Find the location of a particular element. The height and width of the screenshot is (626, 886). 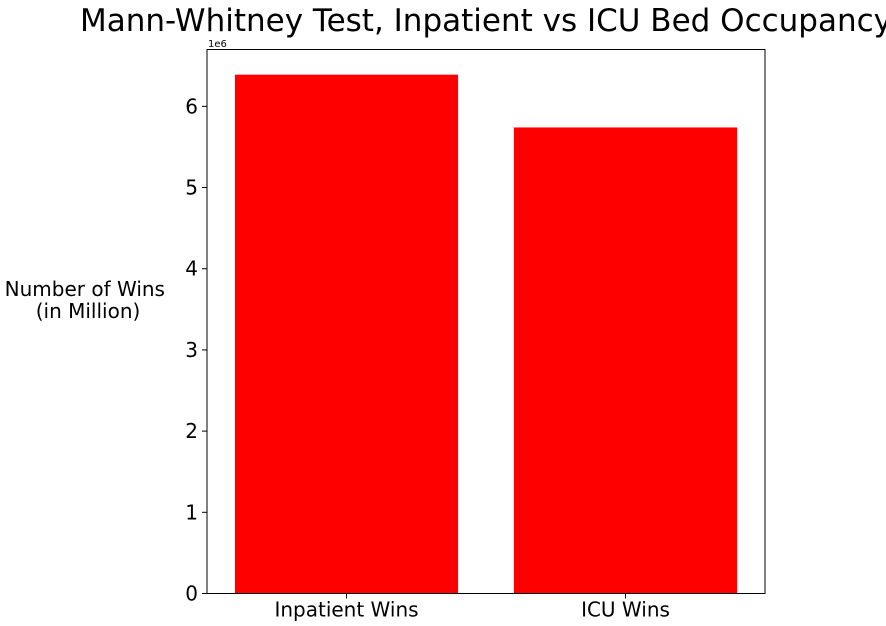

y-axis-offset-label: 1e6 is located at coordinates (217, 44).